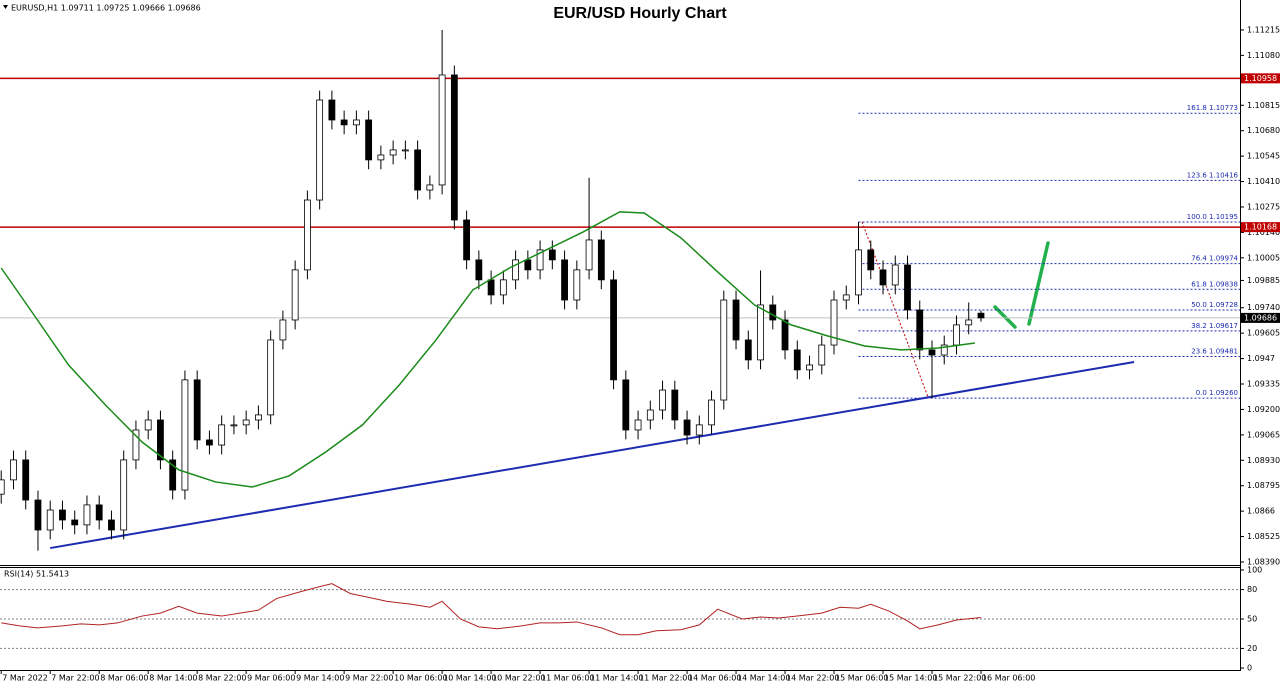  What do you see at coordinates (1252, 648) in the screenshot?
I see `y-tick-label: 20` at bounding box center [1252, 648].